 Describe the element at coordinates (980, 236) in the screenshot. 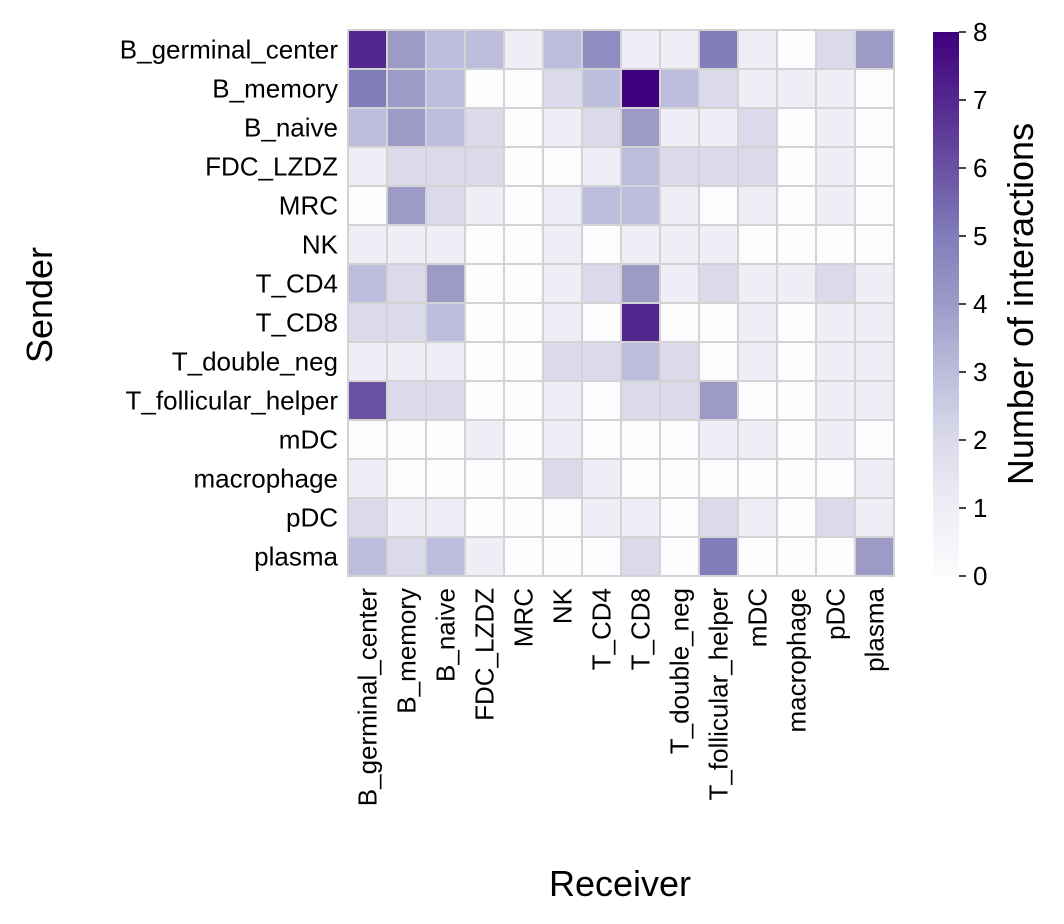

I see `colorbar-tick-label: 5` at that location.